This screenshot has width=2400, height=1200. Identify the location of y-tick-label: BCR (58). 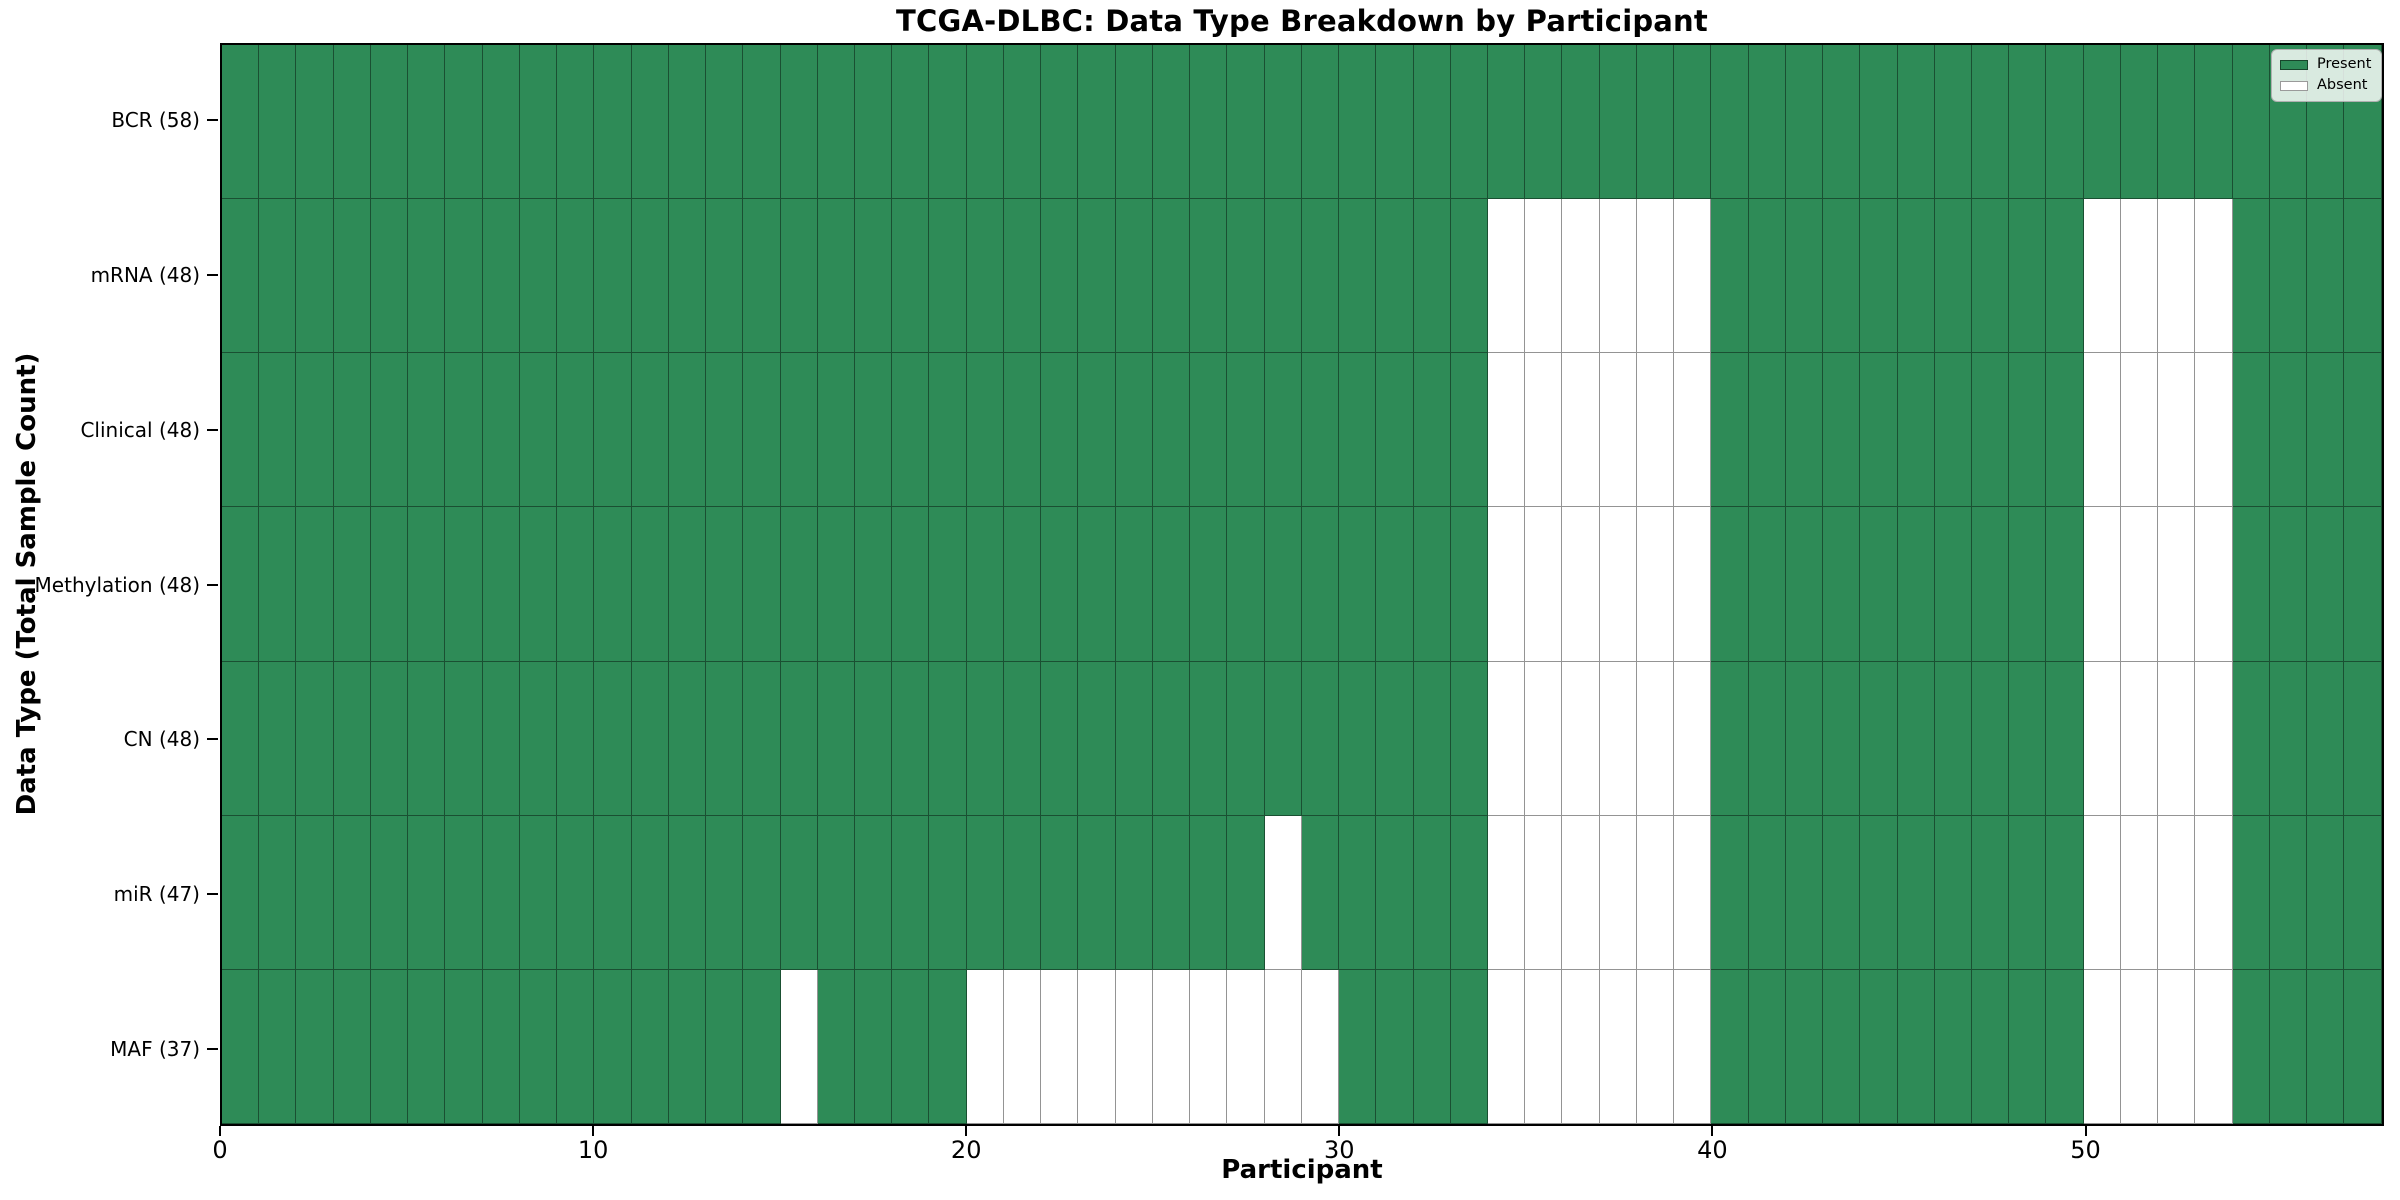
(155, 120).